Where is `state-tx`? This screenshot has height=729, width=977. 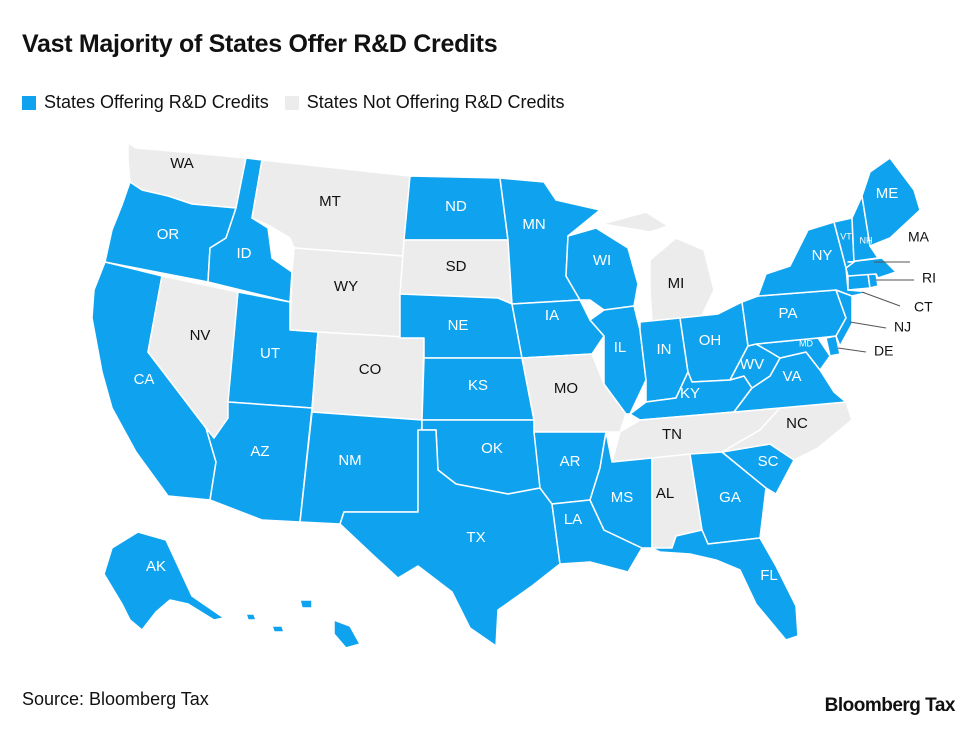
state-tx is located at coordinates (450, 538).